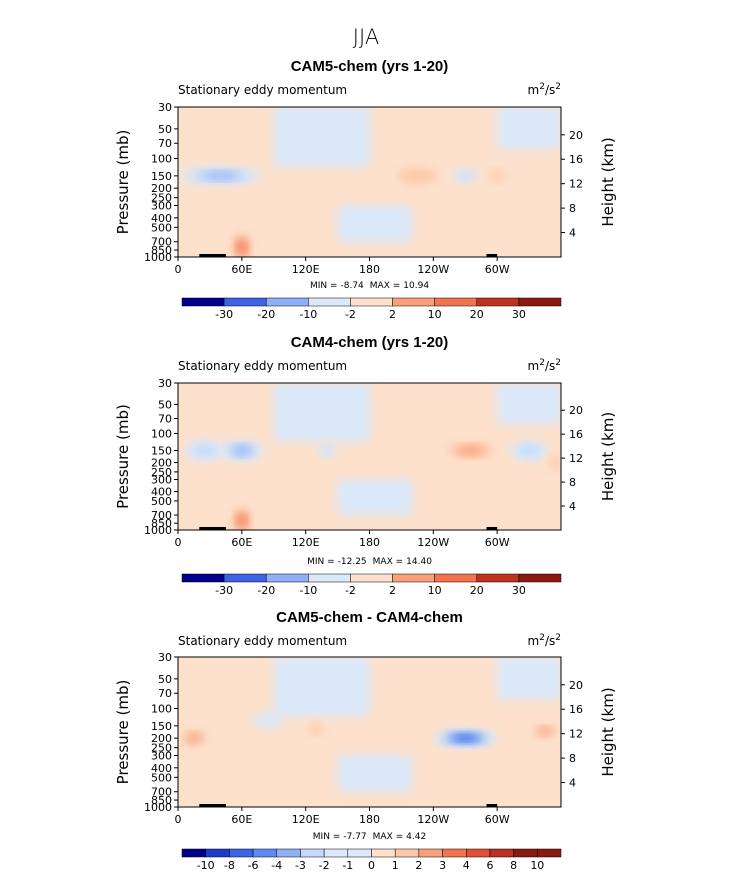  Describe the element at coordinates (262, 366) in the screenshot. I see `left-string: Stationary eddy momentum` at that location.